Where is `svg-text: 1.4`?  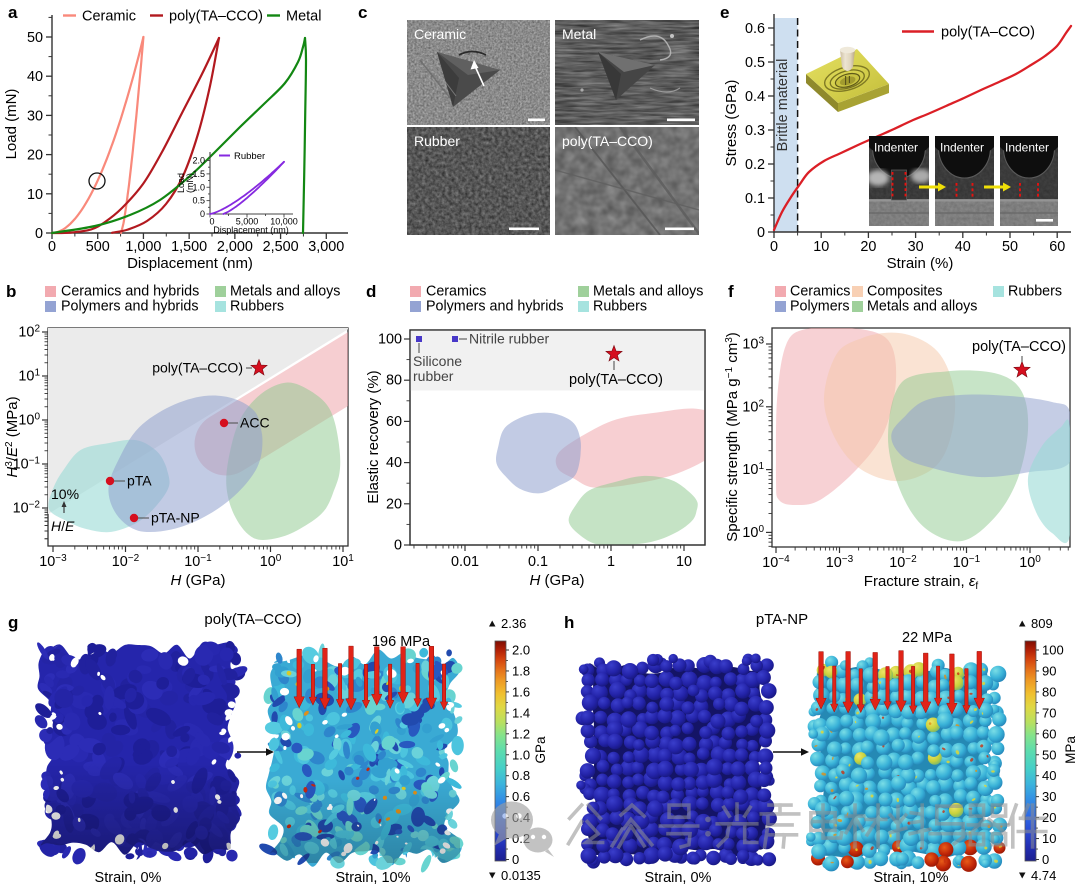
svg-text: 1.4 is located at coordinates (521, 712).